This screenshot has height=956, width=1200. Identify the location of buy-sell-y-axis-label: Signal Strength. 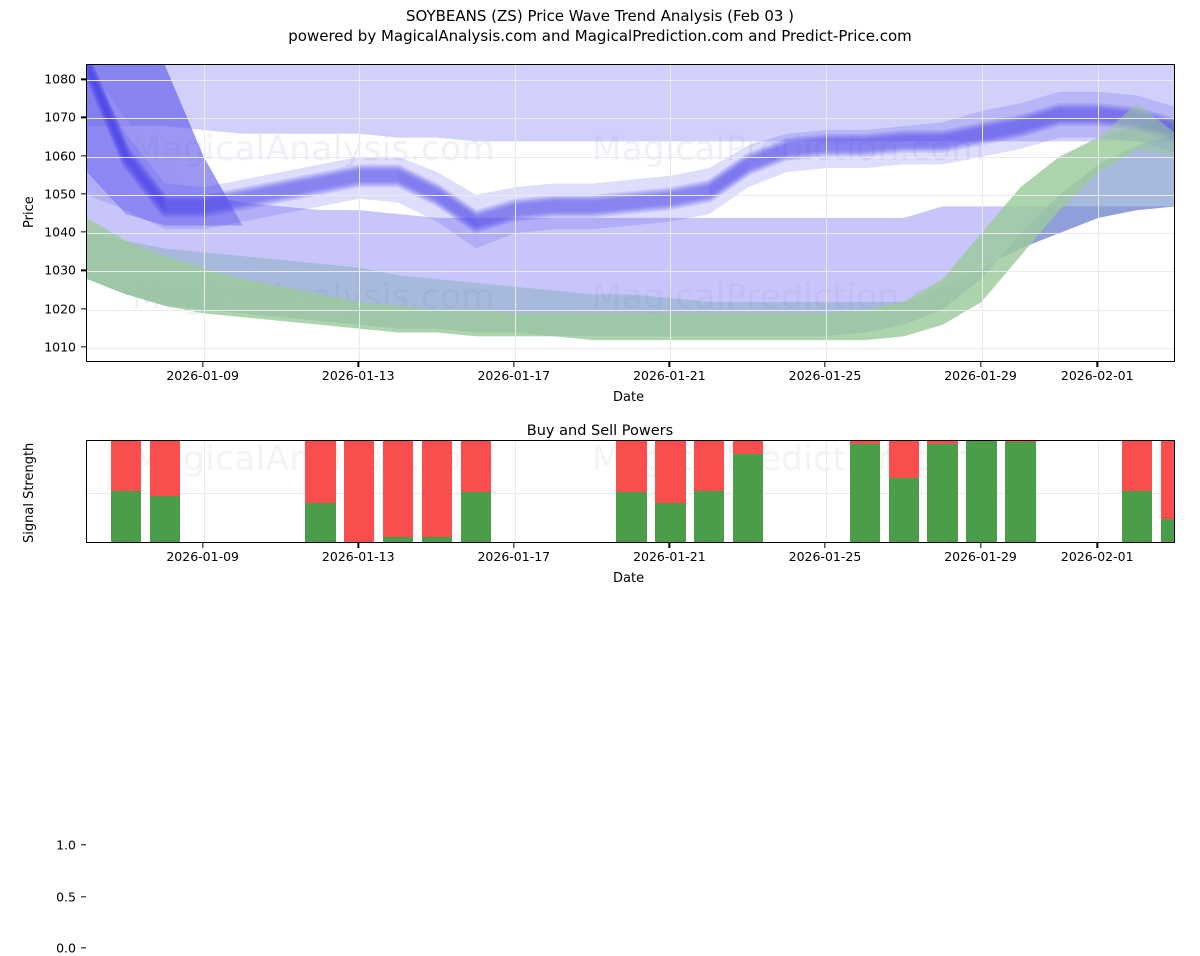
(29, 492).